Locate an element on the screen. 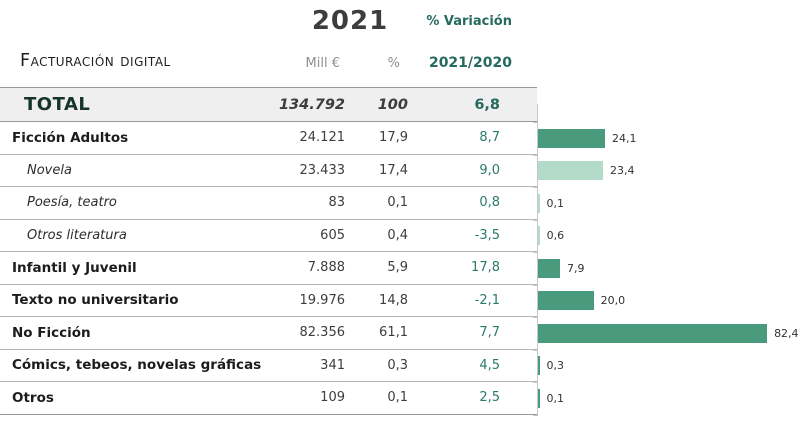 This screenshot has width=800, height=422. bar-value-label: 23,4 is located at coordinates (622, 171).